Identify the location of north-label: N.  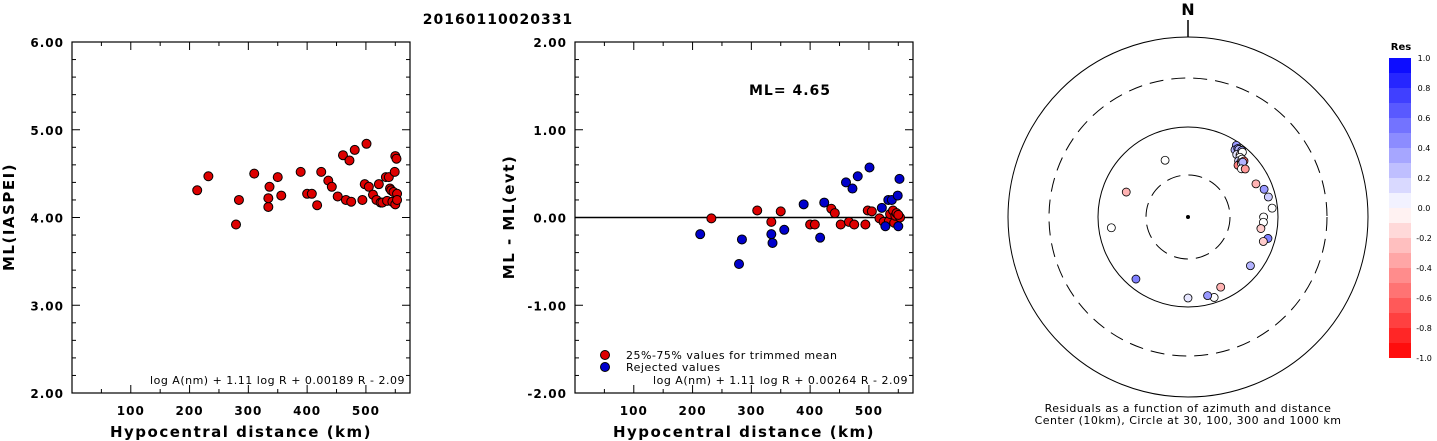
(1187, 9).